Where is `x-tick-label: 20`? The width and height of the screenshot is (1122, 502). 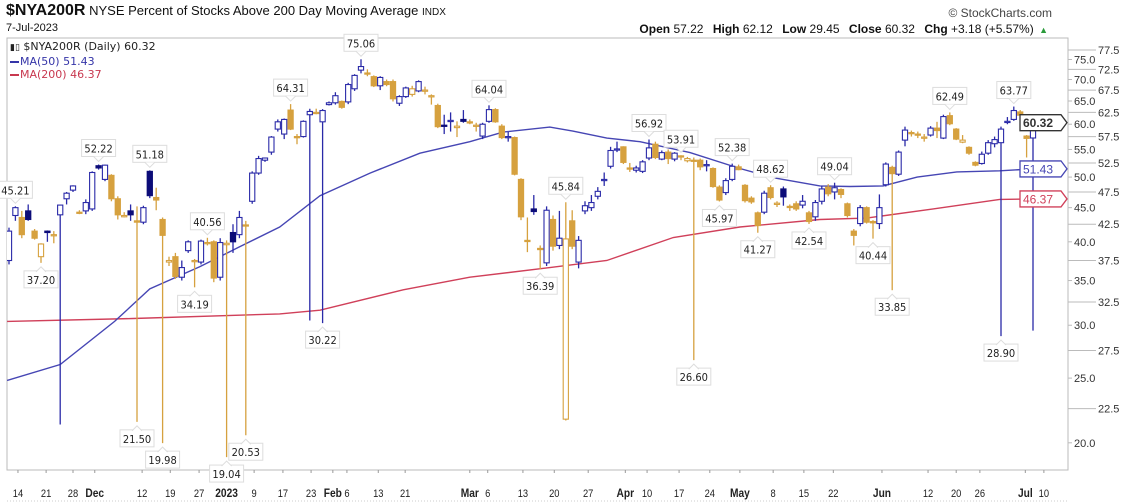
x-tick-label: 20 is located at coordinates (956, 494).